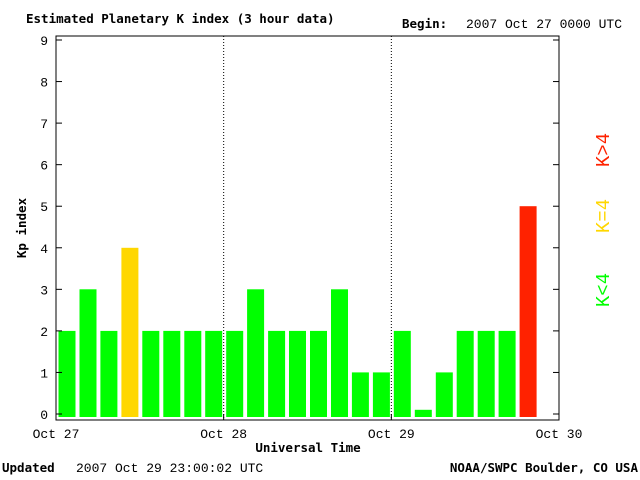  Describe the element at coordinates (28, 467) in the screenshot. I see `updated-label: Updated` at that location.